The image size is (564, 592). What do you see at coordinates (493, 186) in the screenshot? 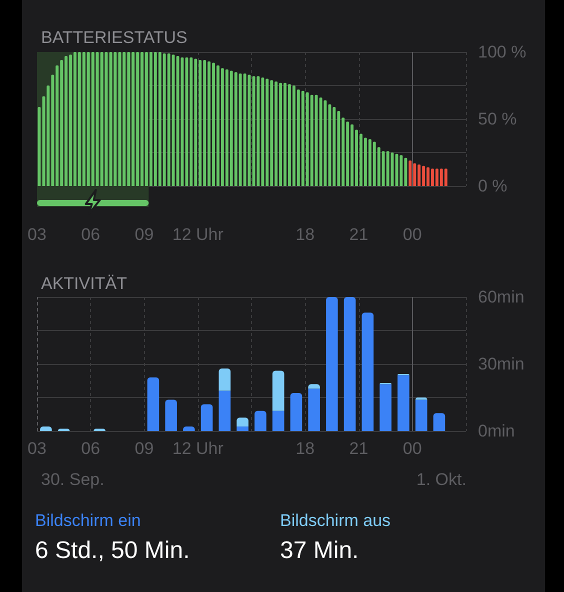
I see `y-tick-label: 0 %` at bounding box center [493, 186].